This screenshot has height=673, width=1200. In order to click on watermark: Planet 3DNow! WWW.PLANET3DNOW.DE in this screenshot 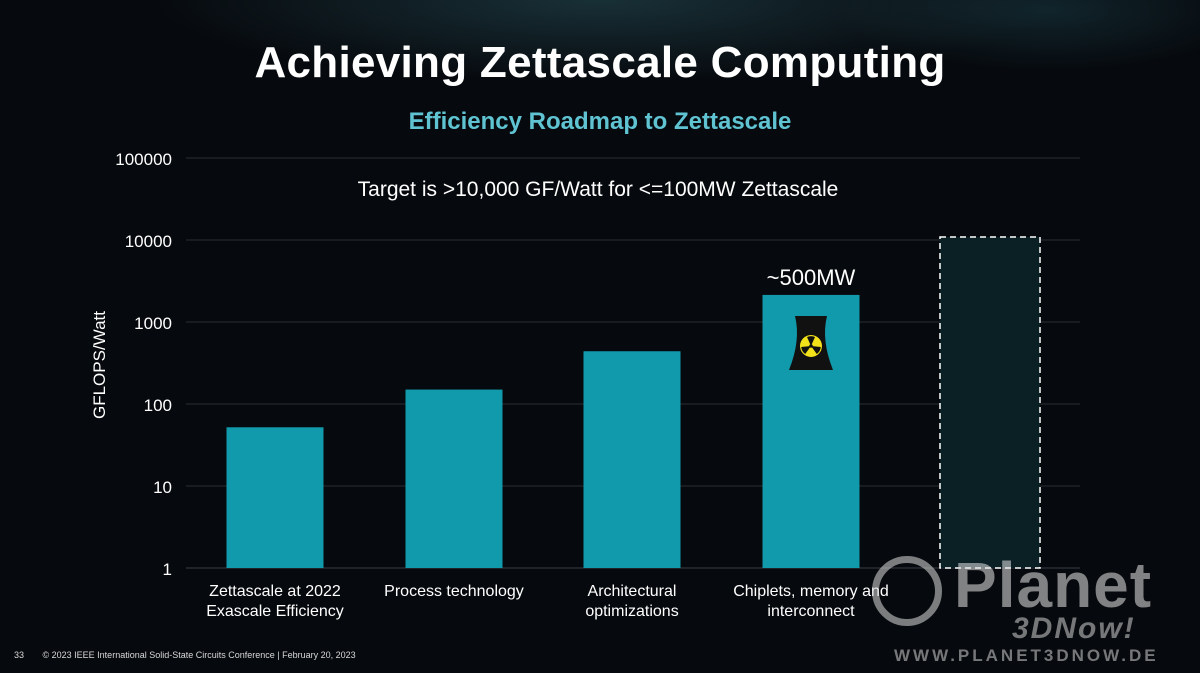, I will do `click(1032, 609)`.